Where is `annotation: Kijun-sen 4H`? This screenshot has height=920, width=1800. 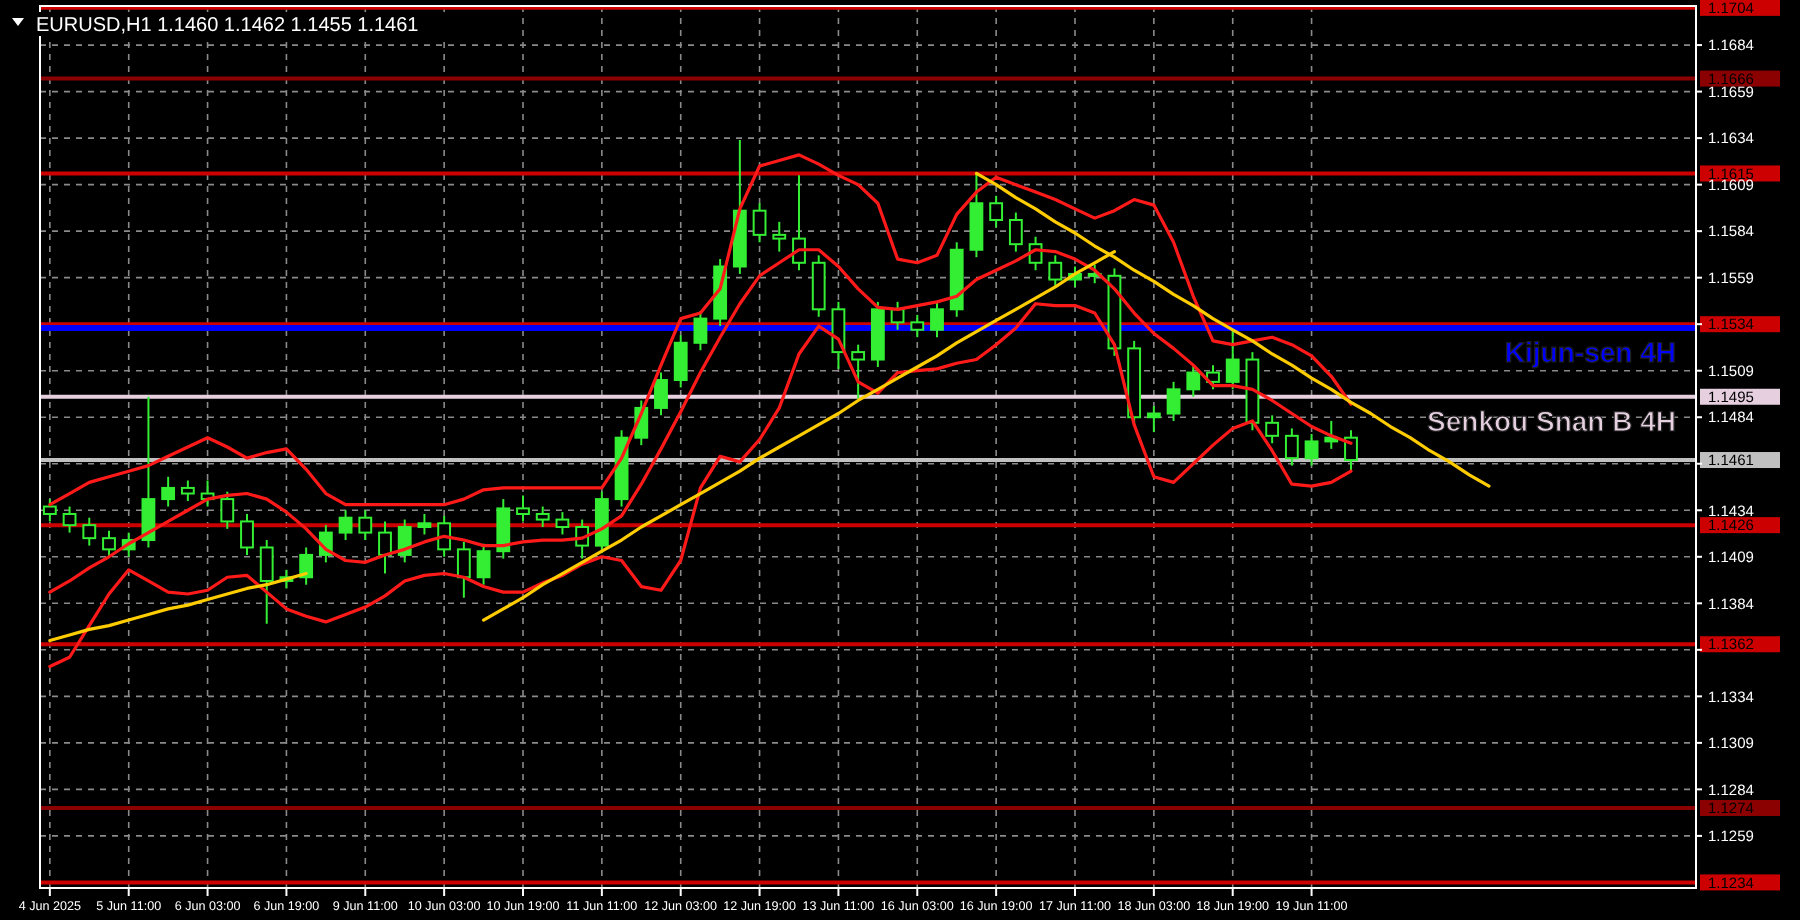
annotation: Kijun-sen 4H is located at coordinates (1590, 351).